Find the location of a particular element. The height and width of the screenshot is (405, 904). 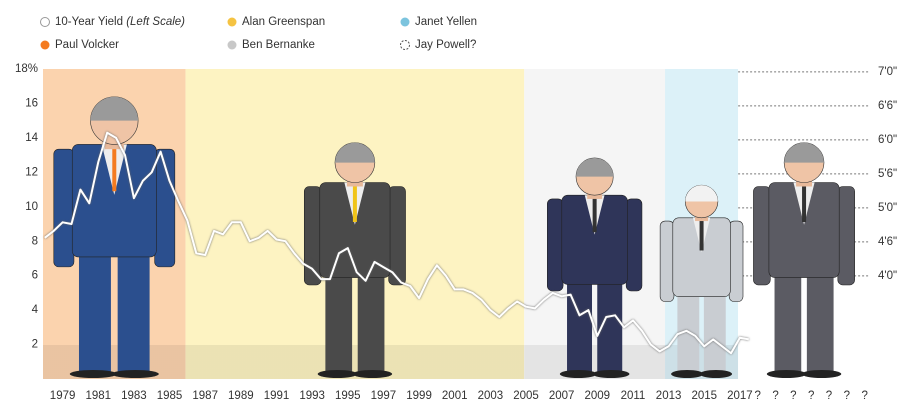

legend-label: Ben Bernanke is located at coordinates (278, 45).